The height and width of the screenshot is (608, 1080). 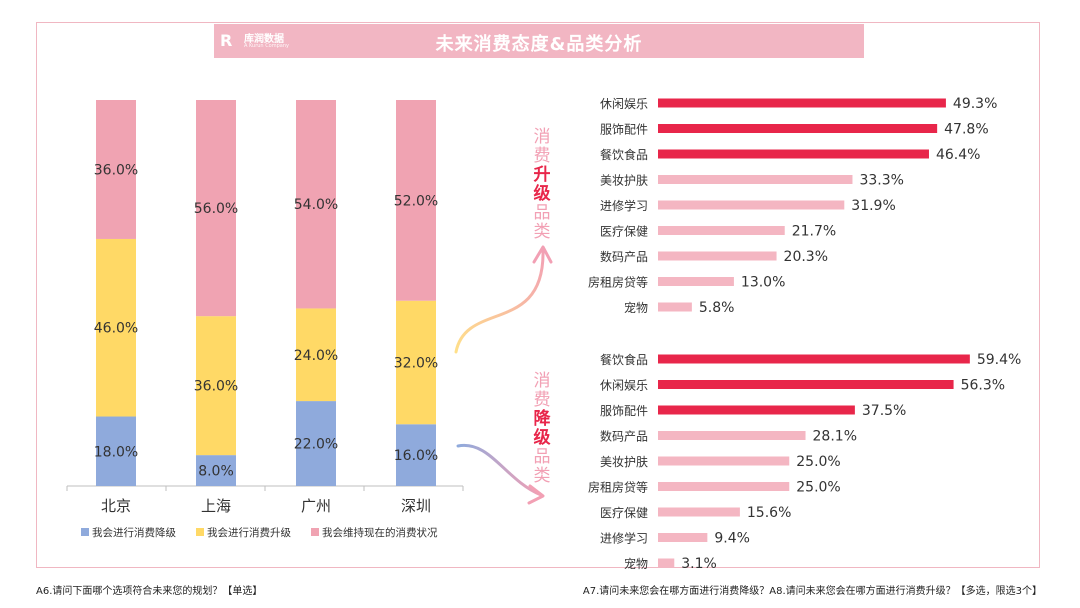 What do you see at coordinates (380, 532) in the screenshot?
I see `legend-label-2: 我会维持现在的消费状况` at bounding box center [380, 532].